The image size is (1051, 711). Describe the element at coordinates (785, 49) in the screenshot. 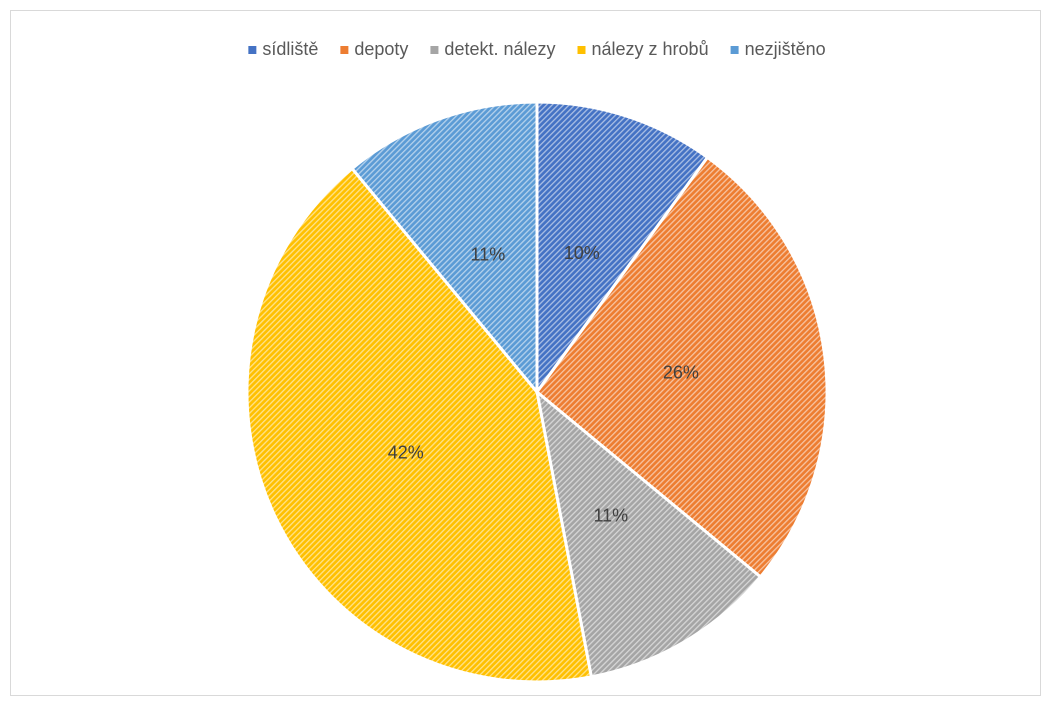

I see `legend-label: nezjištěno` at that location.